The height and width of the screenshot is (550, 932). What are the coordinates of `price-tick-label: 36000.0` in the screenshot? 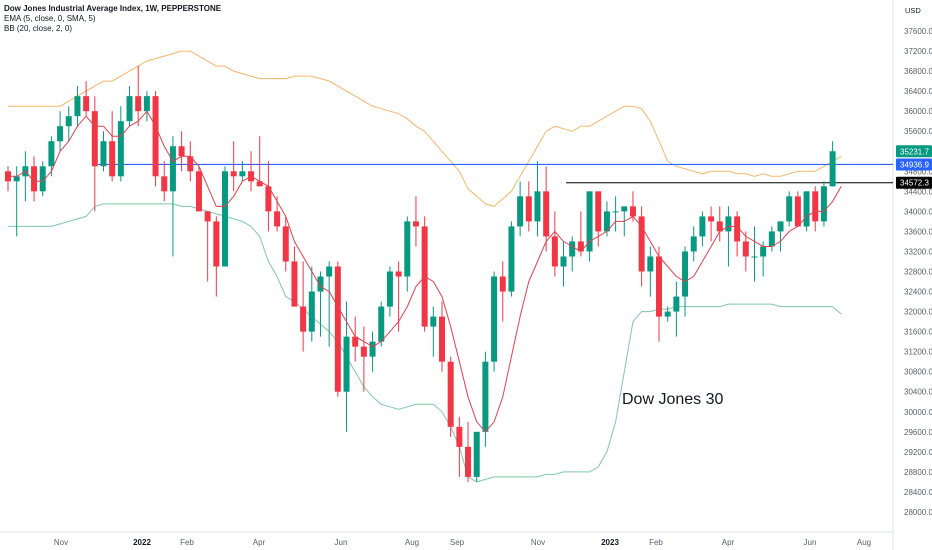 It's located at (918, 111).